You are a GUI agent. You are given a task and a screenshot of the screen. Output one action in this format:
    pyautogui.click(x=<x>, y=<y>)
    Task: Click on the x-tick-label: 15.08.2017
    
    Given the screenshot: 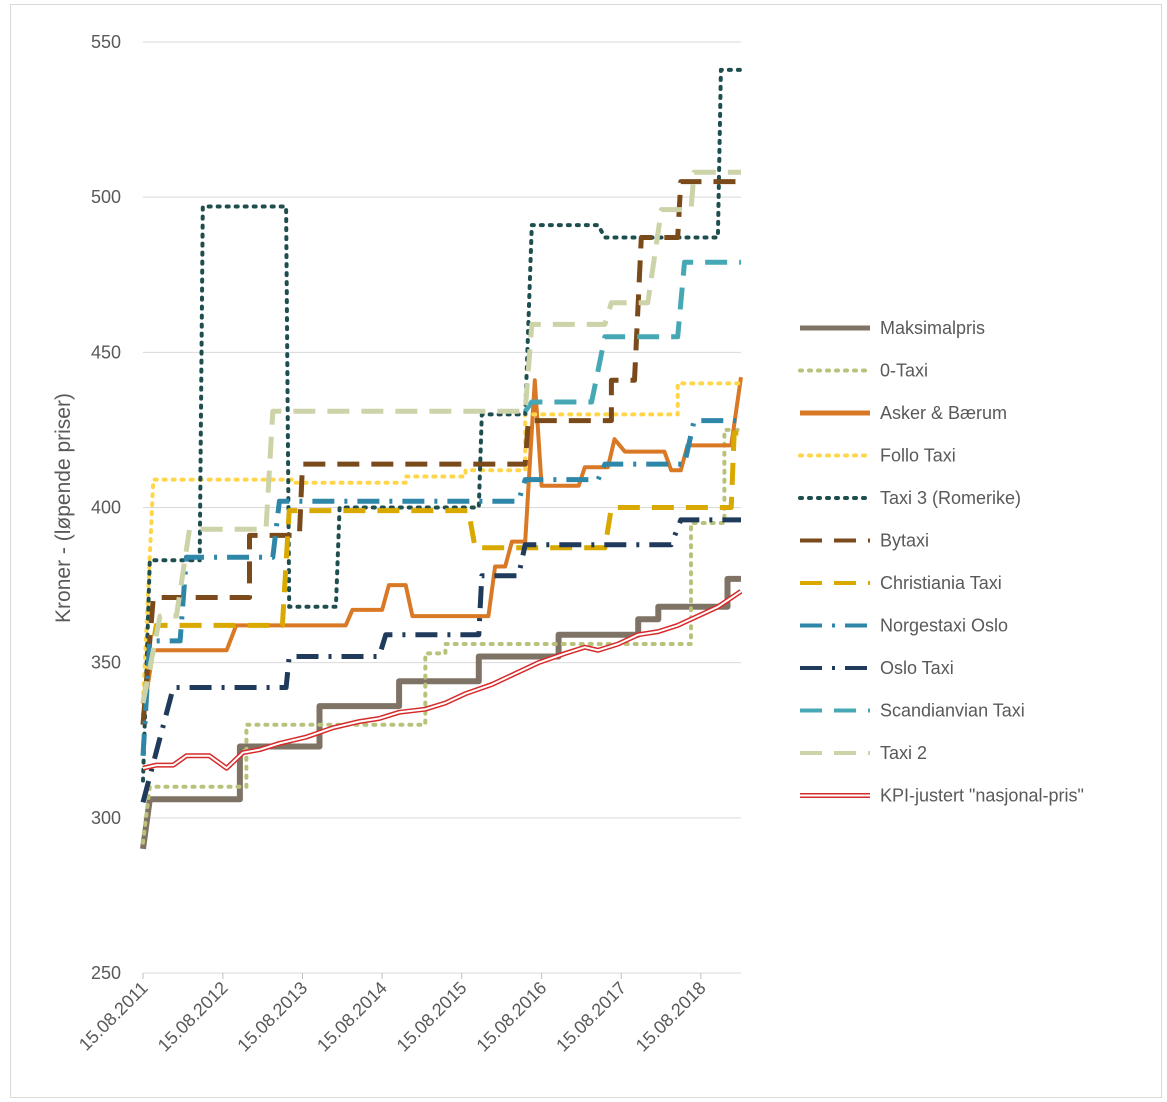 What is the action you would take?
    pyautogui.click(x=591, y=1017)
    